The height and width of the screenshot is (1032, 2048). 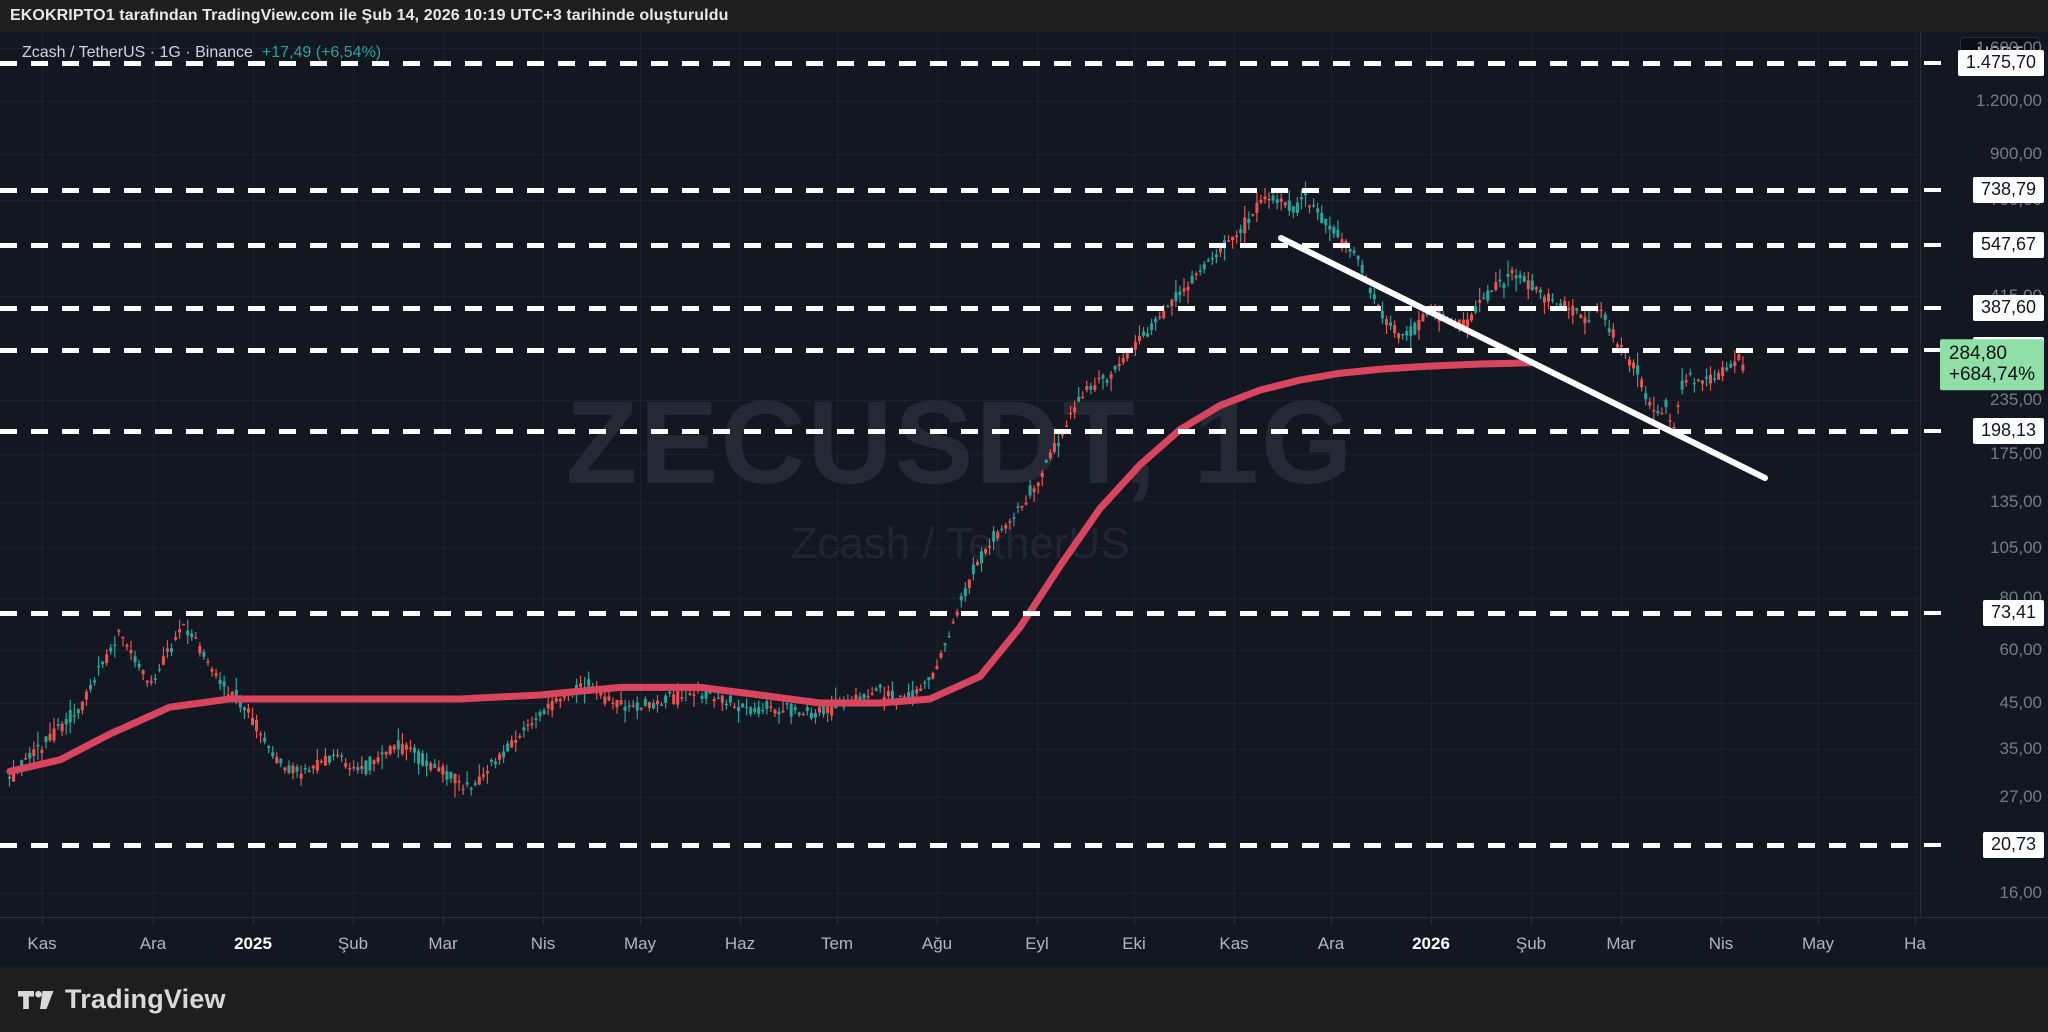 I want to click on price-axis-tick: 135,00, so click(x=2016, y=501).